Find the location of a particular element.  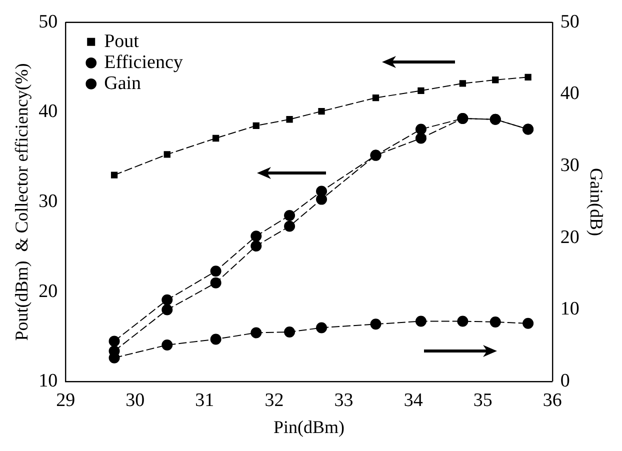

legend-label: Efficiency is located at coordinates (144, 62).